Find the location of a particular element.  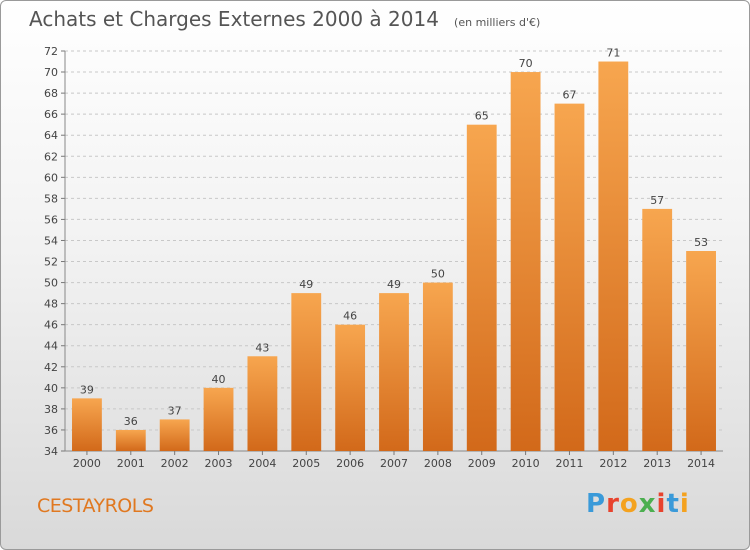

bar-2007 is located at coordinates (394, 372).